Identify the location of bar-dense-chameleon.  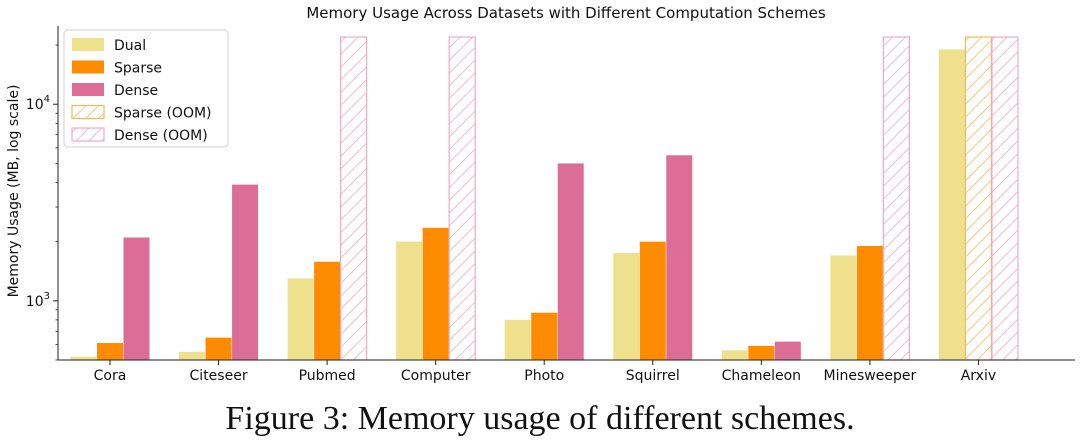
(787, 350).